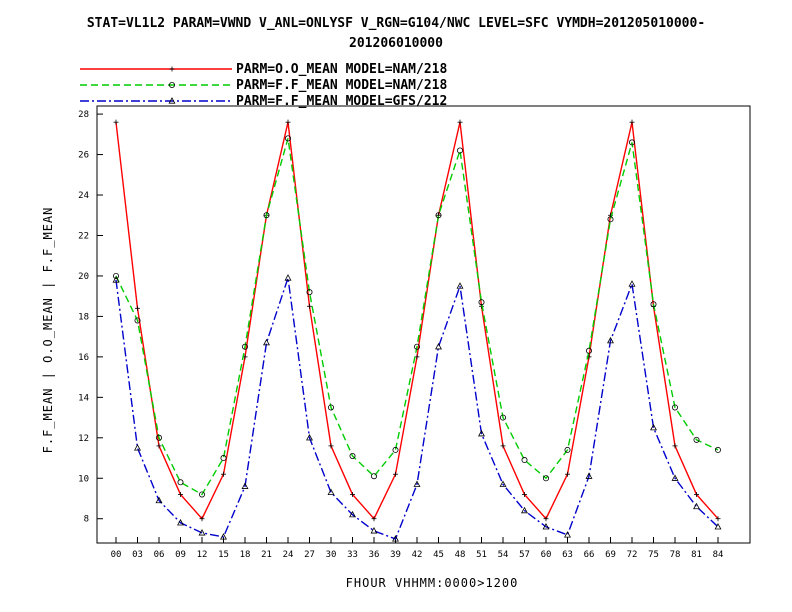  I want to click on x-tick-label: 36, so click(374, 555).